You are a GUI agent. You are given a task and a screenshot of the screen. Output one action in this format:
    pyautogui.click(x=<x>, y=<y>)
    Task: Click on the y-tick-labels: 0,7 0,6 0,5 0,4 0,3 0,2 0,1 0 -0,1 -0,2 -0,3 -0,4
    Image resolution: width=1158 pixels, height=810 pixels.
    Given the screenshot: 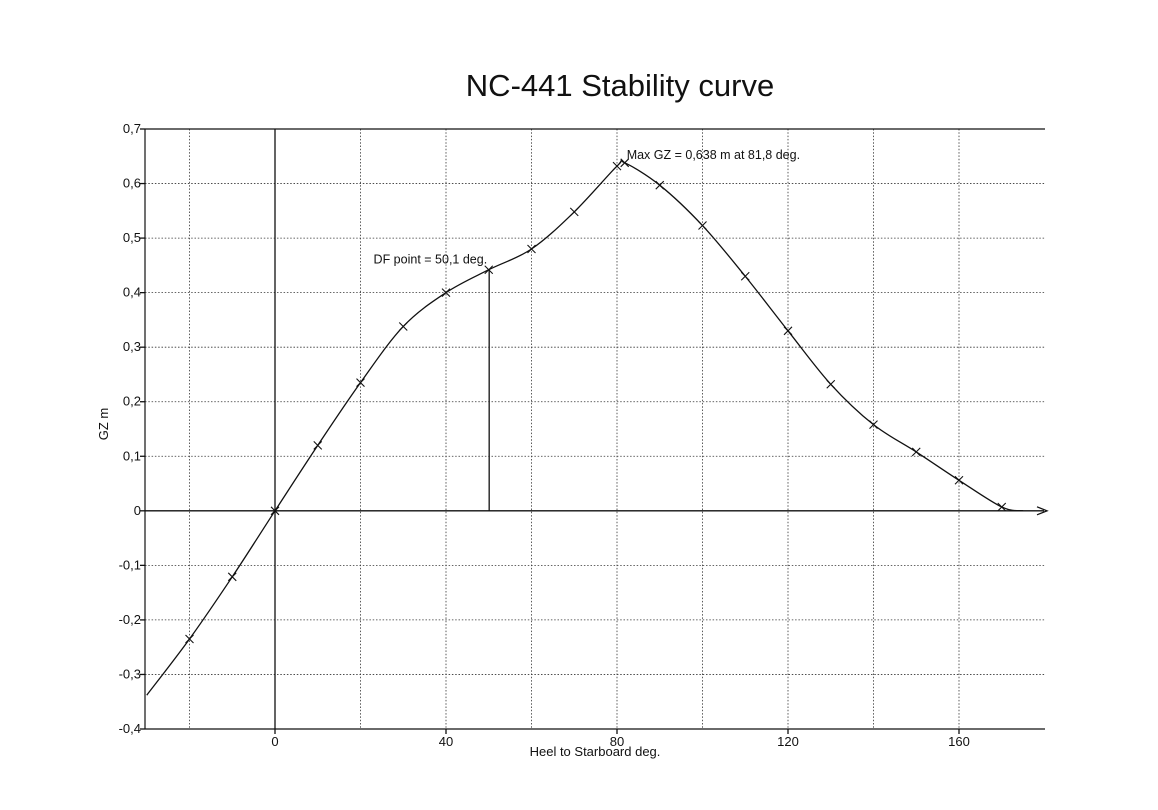 What is the action you would take?
    pyautogui.click(x=130, y=428)
    